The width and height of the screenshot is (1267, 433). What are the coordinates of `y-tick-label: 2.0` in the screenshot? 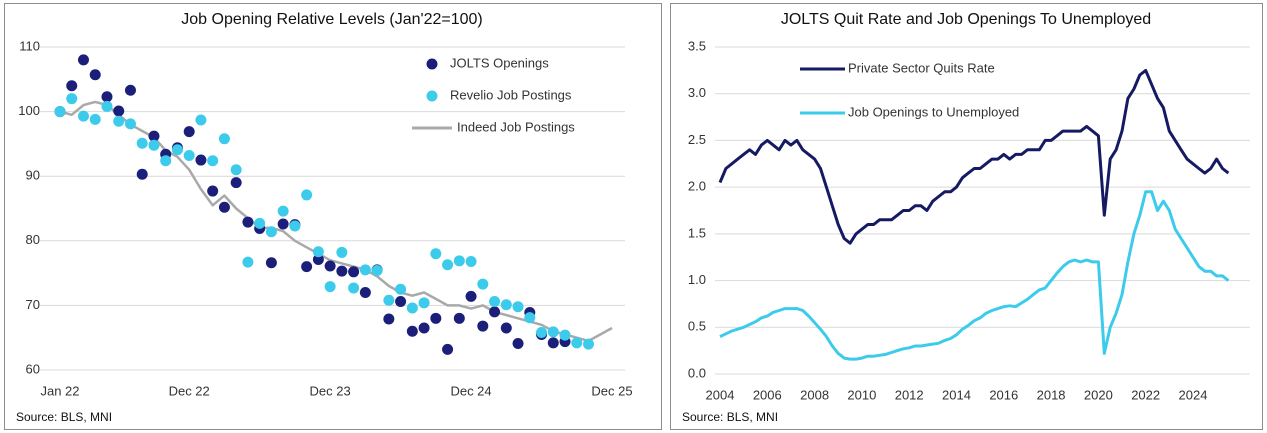 It's located at (697, 186).